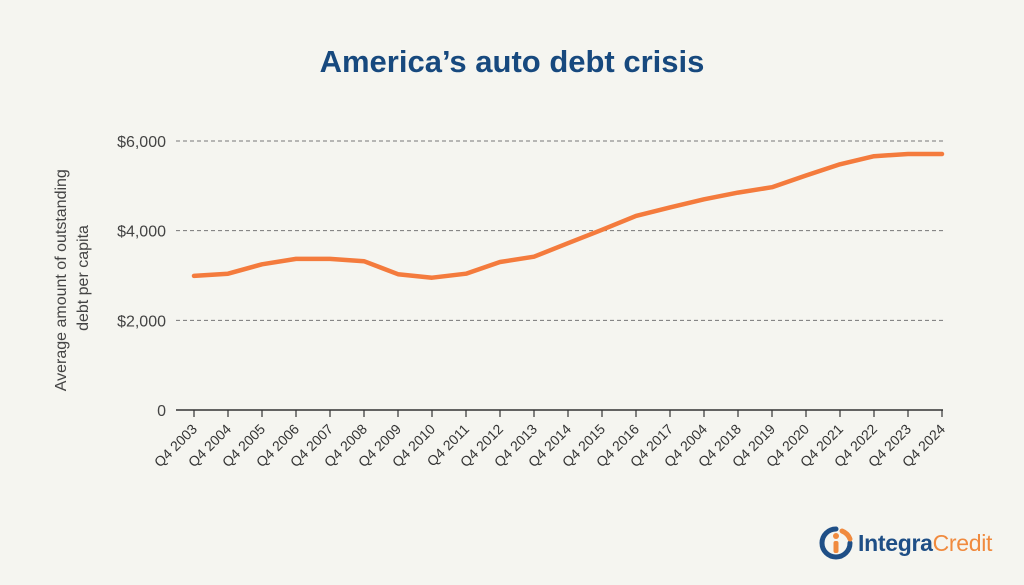  What do you see at coordinates (141, 232) in the screenshot?
I see `y-tick-label: $4,000` at bounding box center [141, 232].